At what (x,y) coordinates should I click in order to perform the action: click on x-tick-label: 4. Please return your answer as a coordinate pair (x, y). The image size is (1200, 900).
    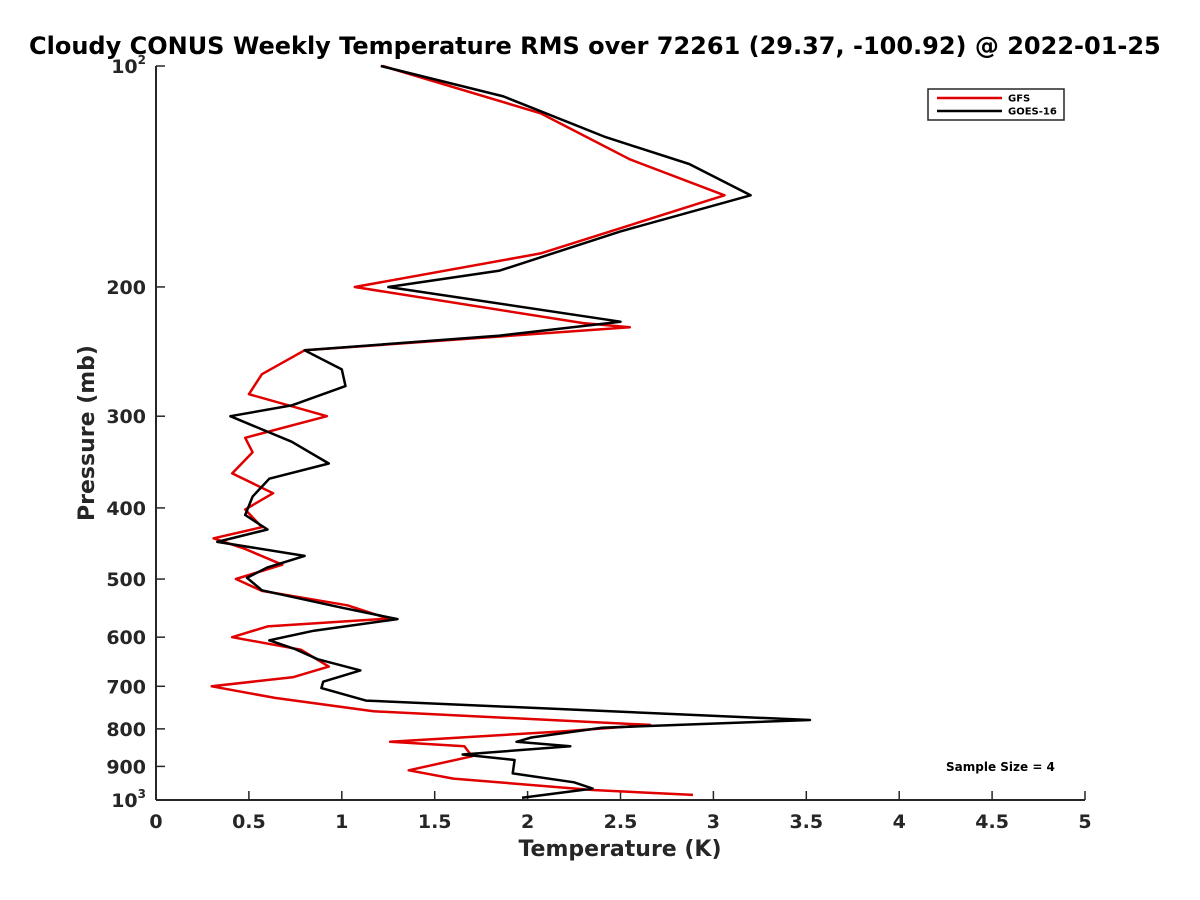
    Looking at the image, I should click on (899, 822).